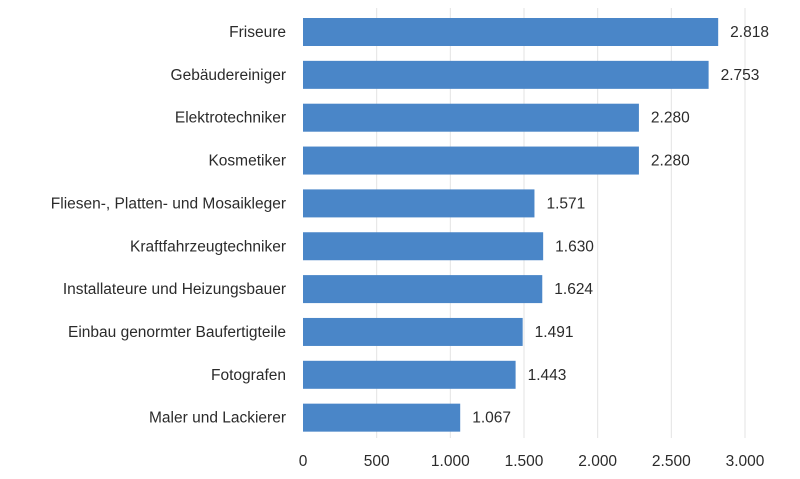  I want to click on category-label: Friseure, so click(257, 32).